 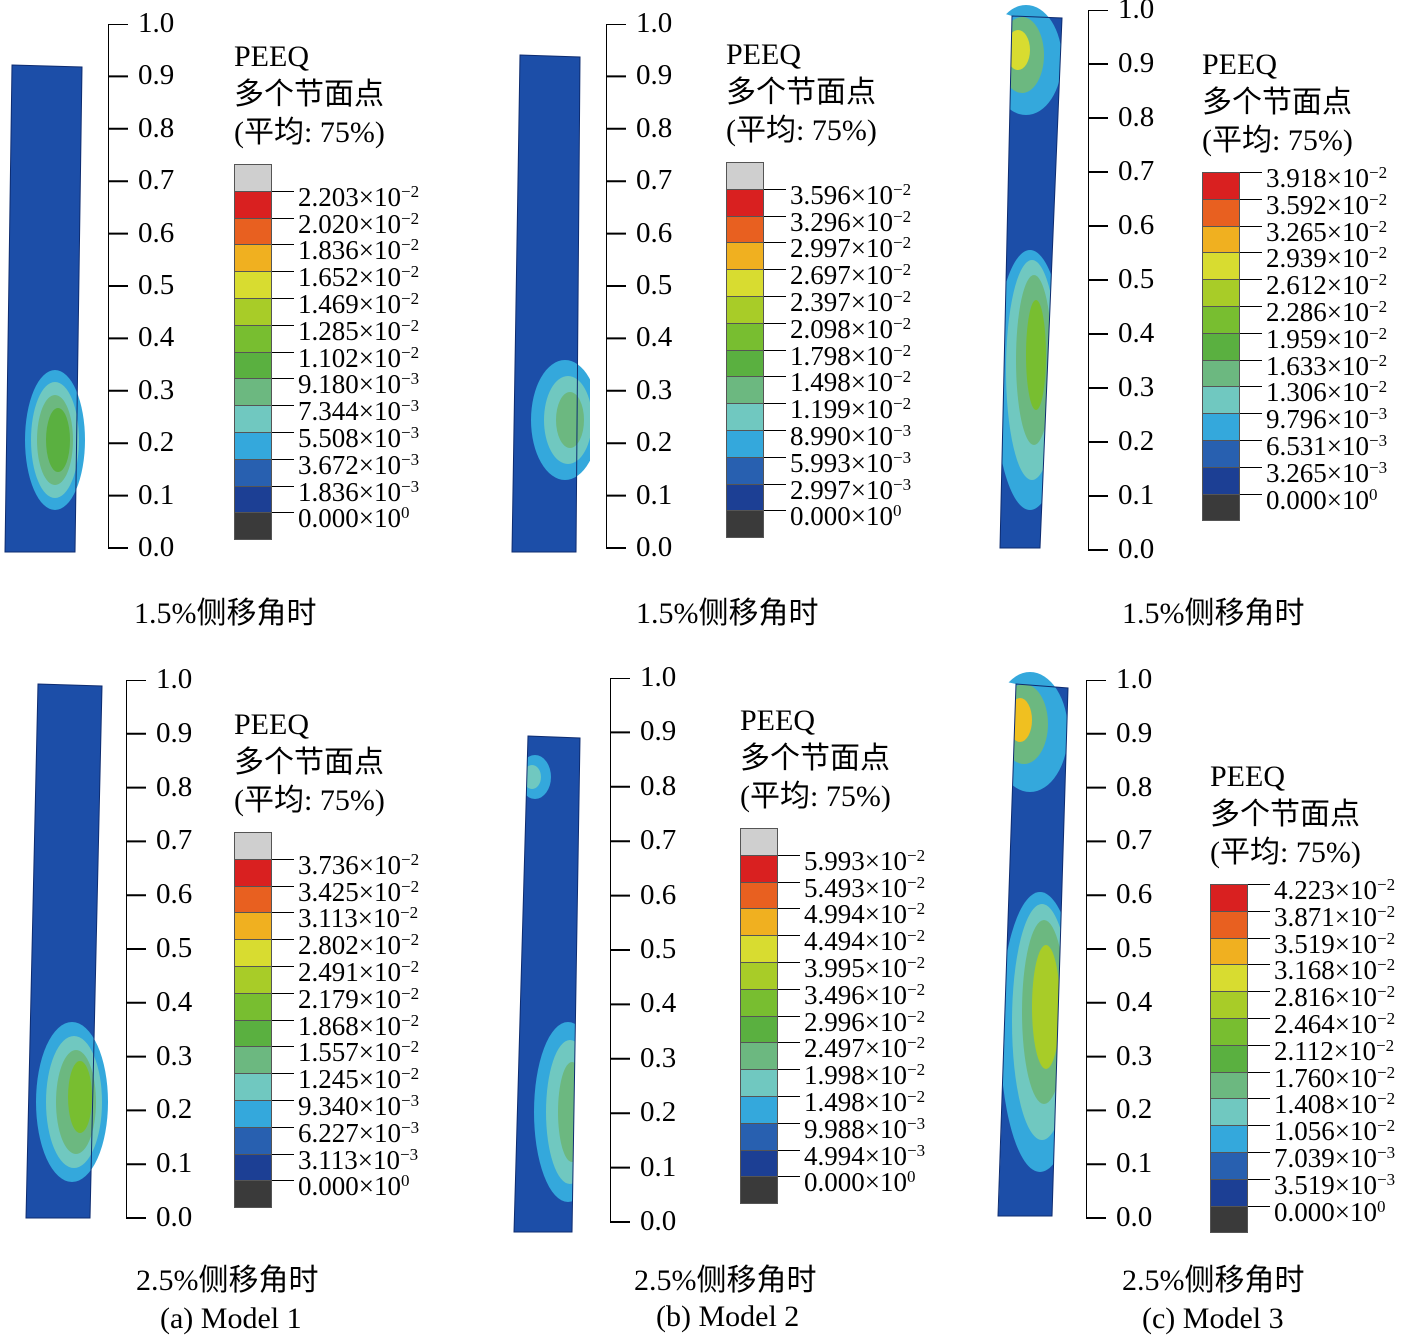 What do you see at coordinates (359, 945) in the screenshot?
I see `legend-value: 2.802×10⁻²` at bounding box center [359, 945].